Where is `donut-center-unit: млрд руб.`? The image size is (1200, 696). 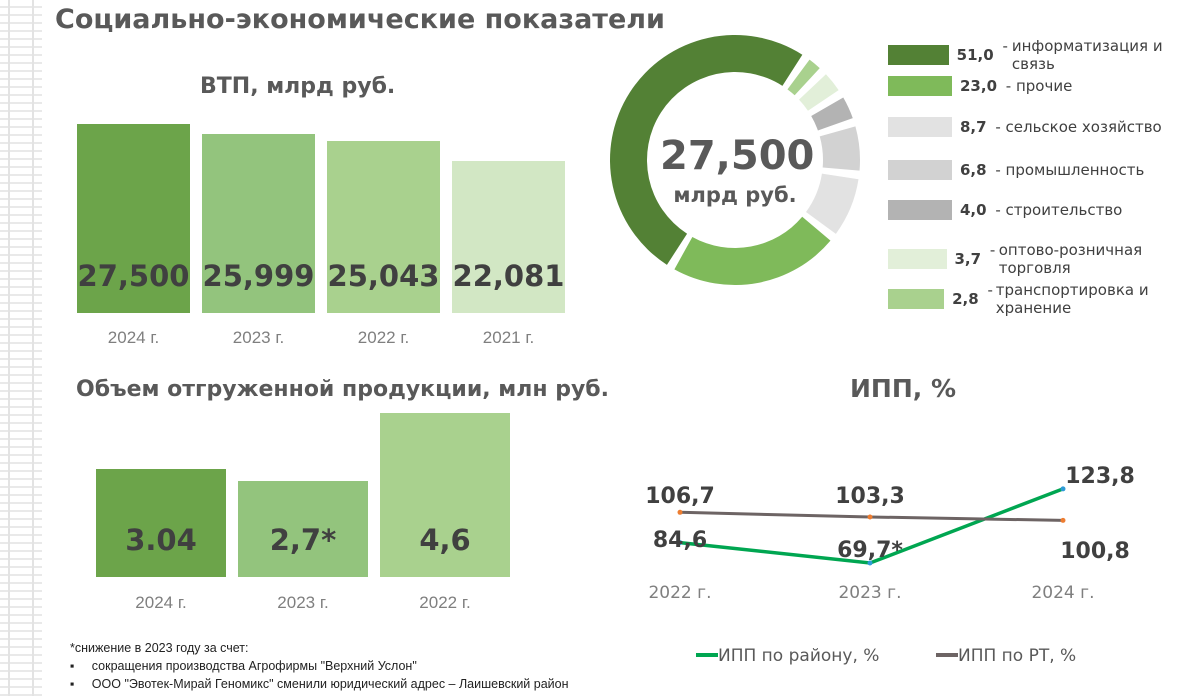
donut-center-unit: млрд руб. is located at coordinates (735, 195).